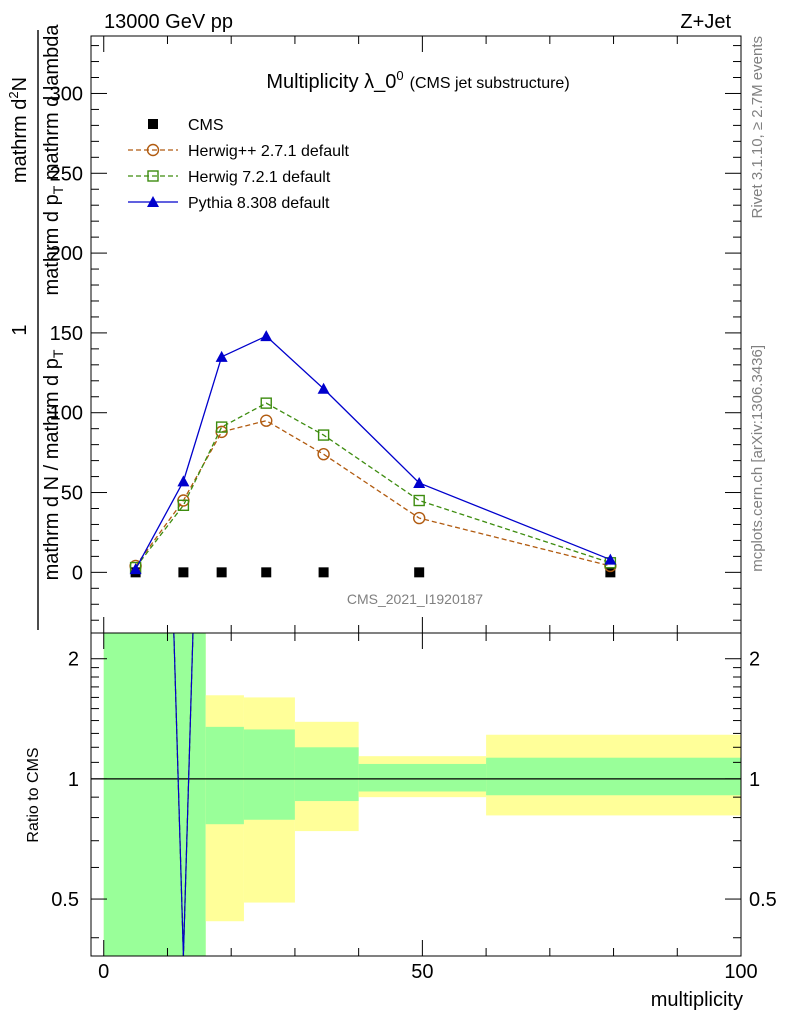  What do you see at coordinates (53, 160) in the screenshot?
I see `ylabel-inner-bottom: mathrm d pT mathrm d lambda` at bounding box center [53, 160].